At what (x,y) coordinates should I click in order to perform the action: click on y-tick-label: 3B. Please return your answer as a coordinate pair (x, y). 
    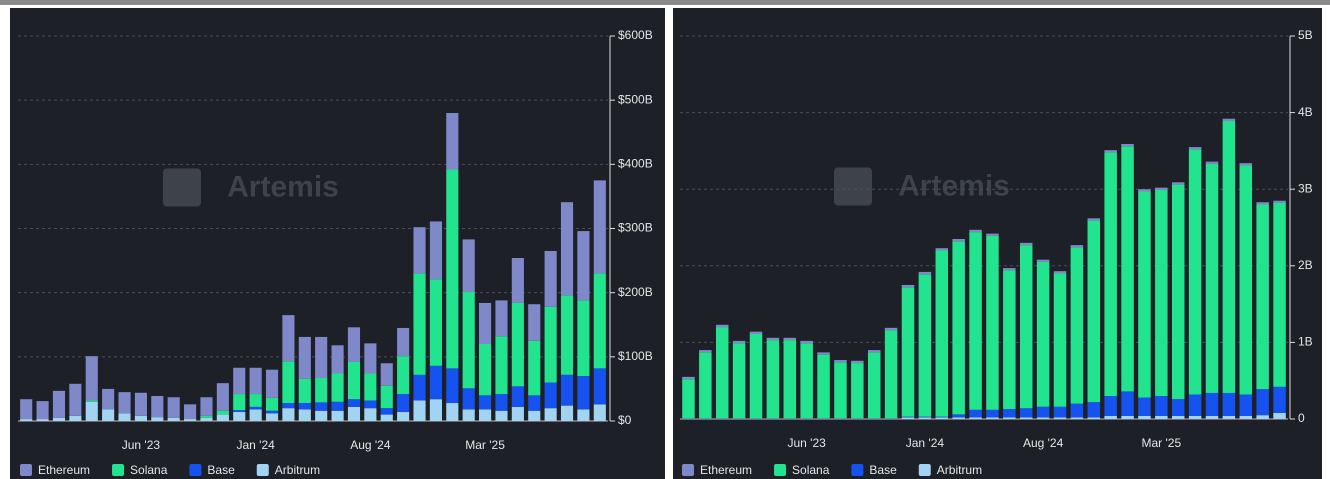
    Looking at the image, I should click on (1305, 188).